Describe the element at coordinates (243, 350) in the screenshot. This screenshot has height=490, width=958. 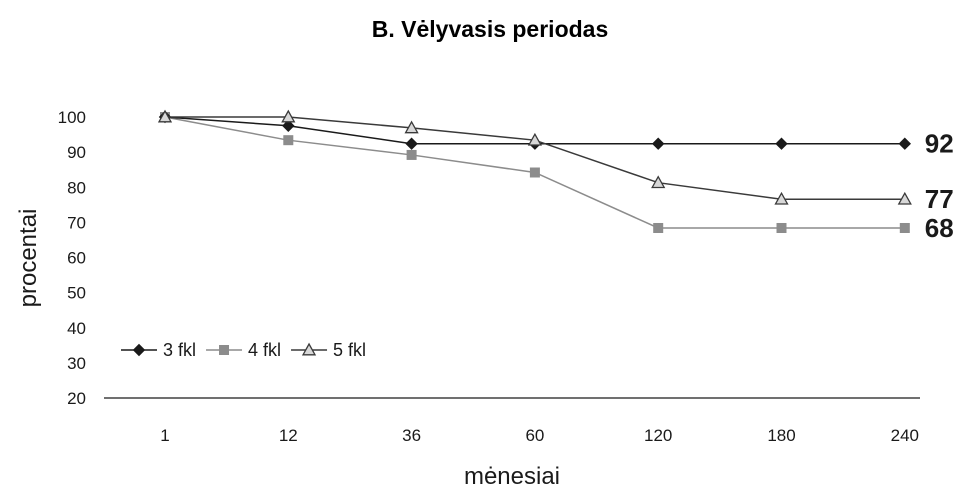
I see `legend: 3 fkl 4 fkl 5 fkl` at that location.